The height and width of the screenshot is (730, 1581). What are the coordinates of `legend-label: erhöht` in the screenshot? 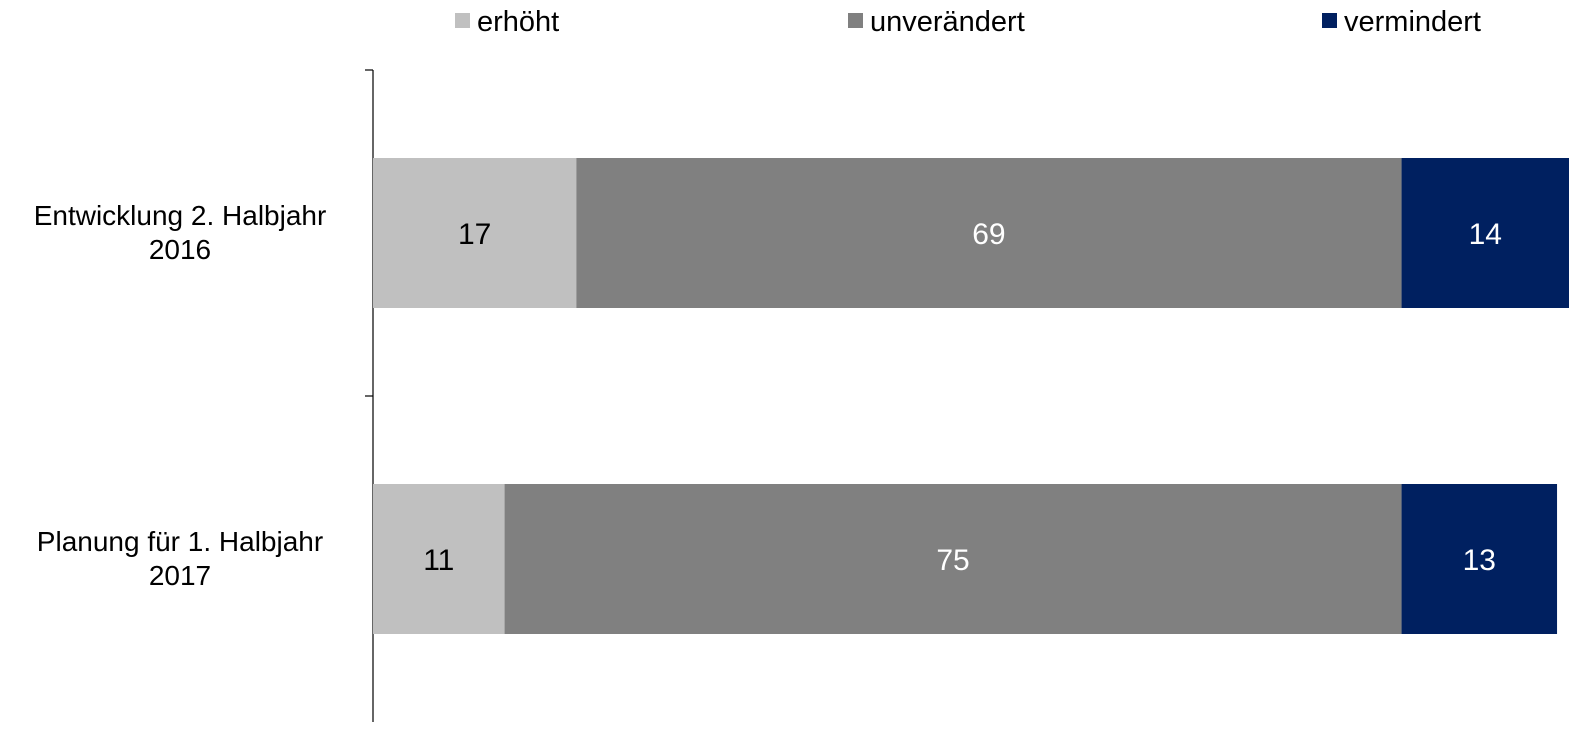 It's located at (518, 22).